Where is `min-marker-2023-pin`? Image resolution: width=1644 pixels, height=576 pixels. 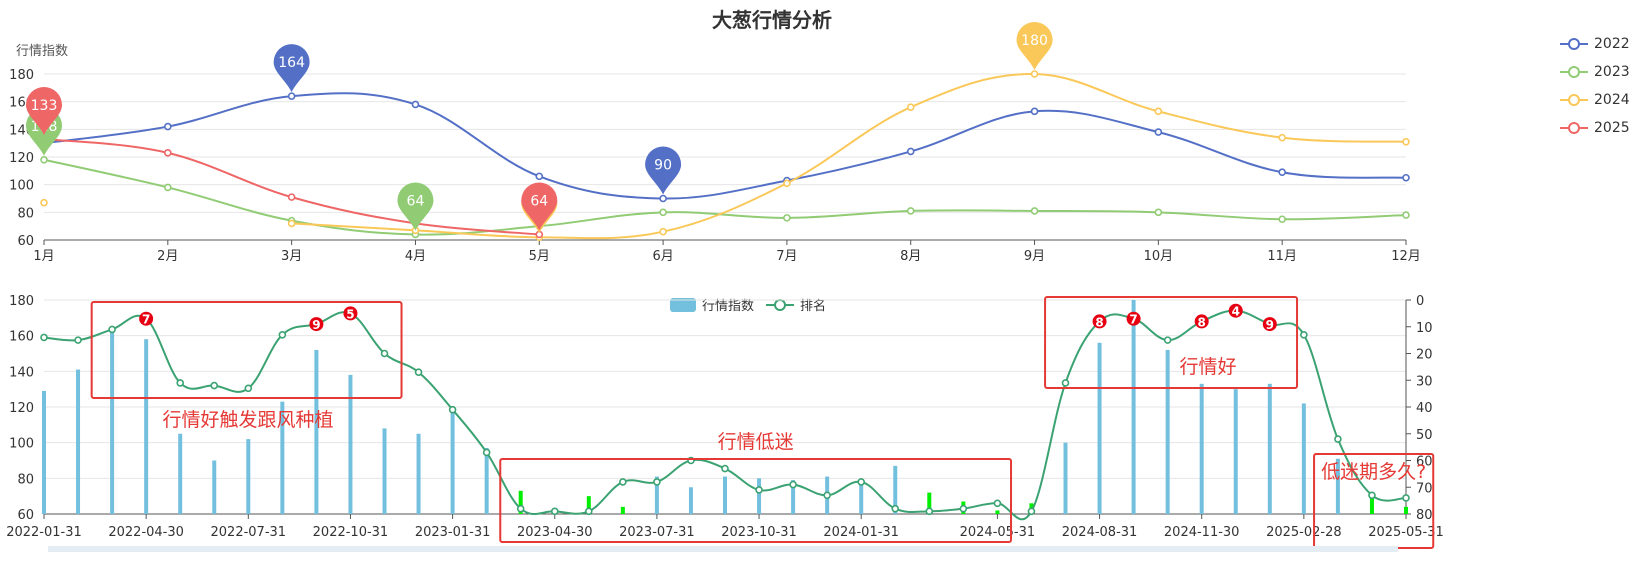 min-marker-2023-pin is located at coordinates (415, 206).